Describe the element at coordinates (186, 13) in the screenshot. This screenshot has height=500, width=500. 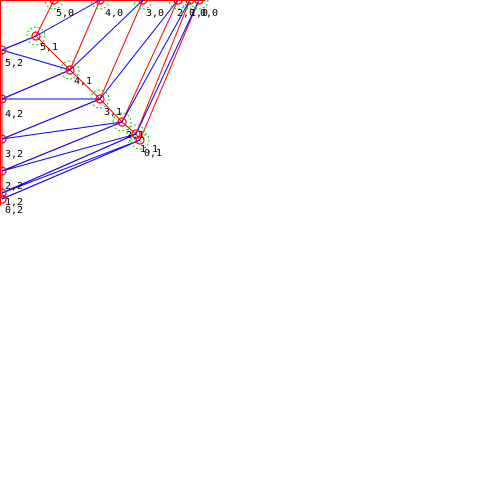
I see `vertex-label-2-0: 2,0` at that location.